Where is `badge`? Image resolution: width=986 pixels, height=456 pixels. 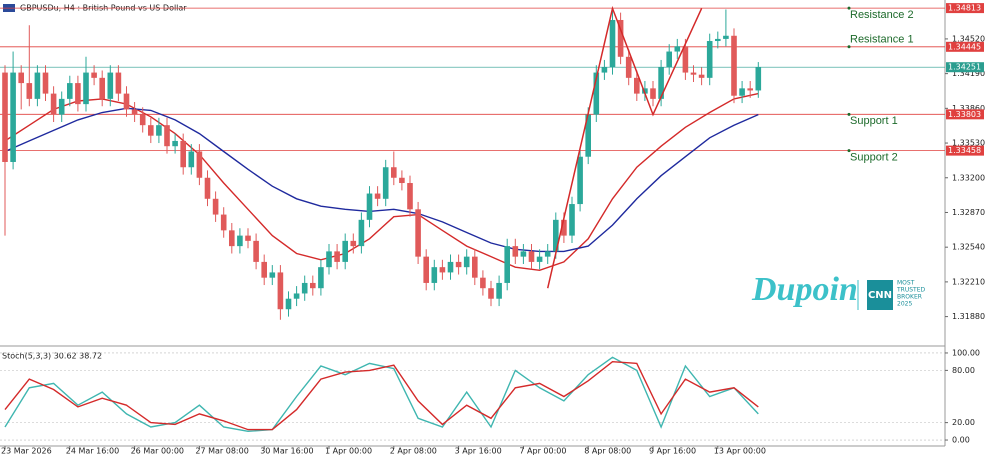
badge is located at coordinates (880, 295).